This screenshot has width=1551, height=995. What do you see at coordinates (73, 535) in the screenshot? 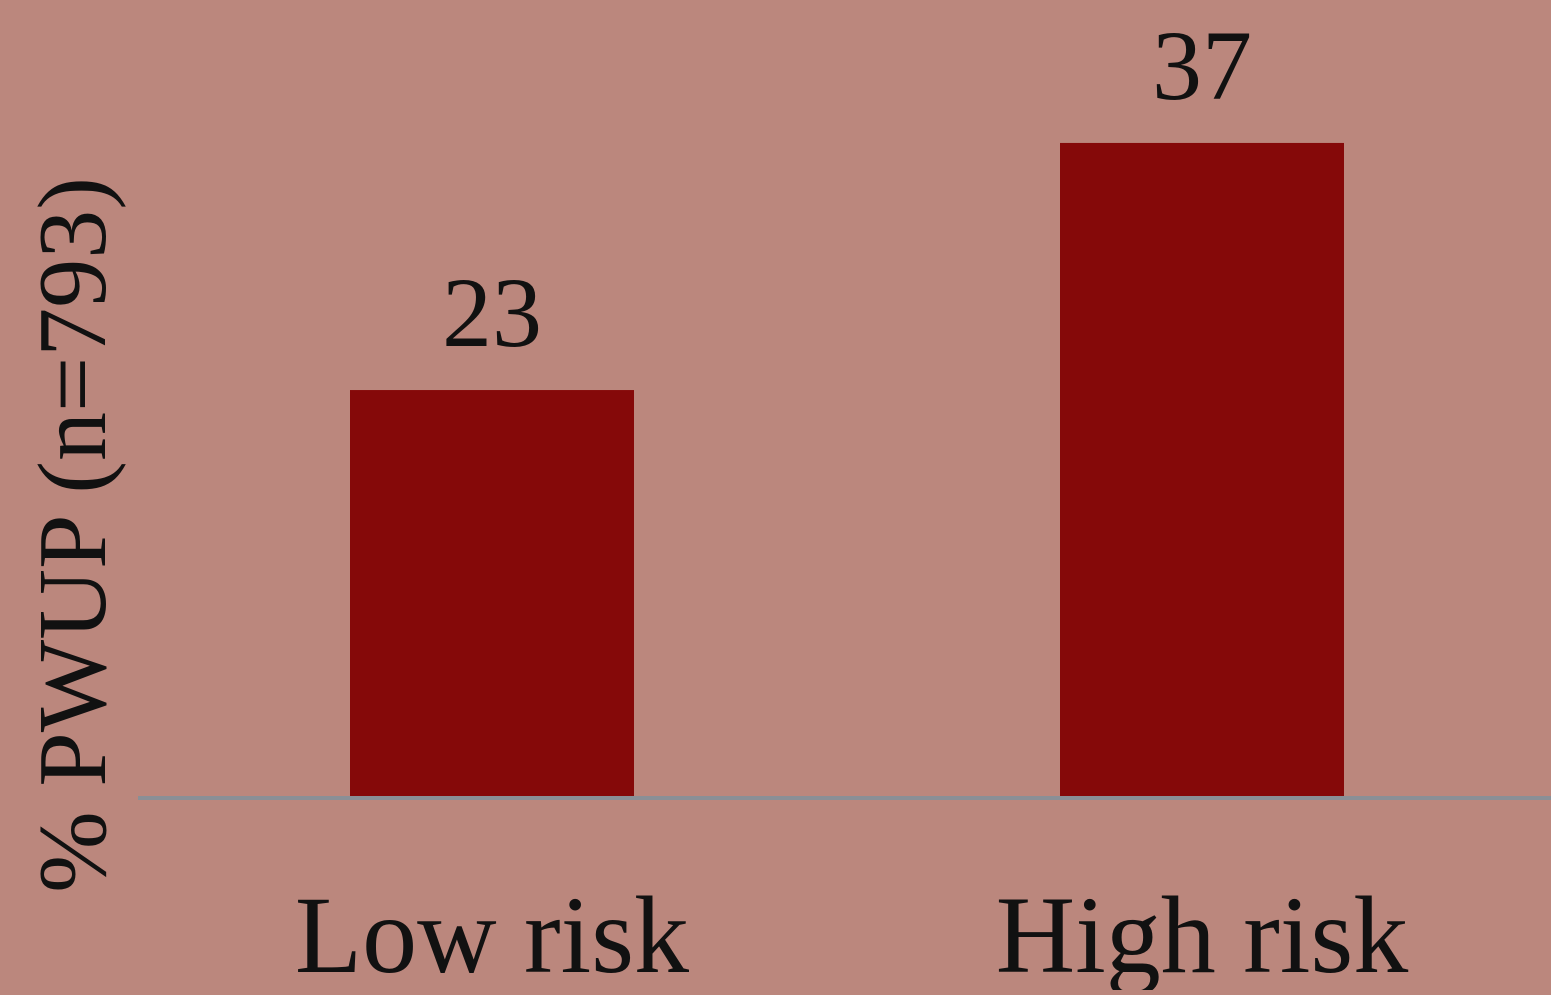
I see `y-axis-label: % PWUP (n=793)` at bounding box center [73, 535].